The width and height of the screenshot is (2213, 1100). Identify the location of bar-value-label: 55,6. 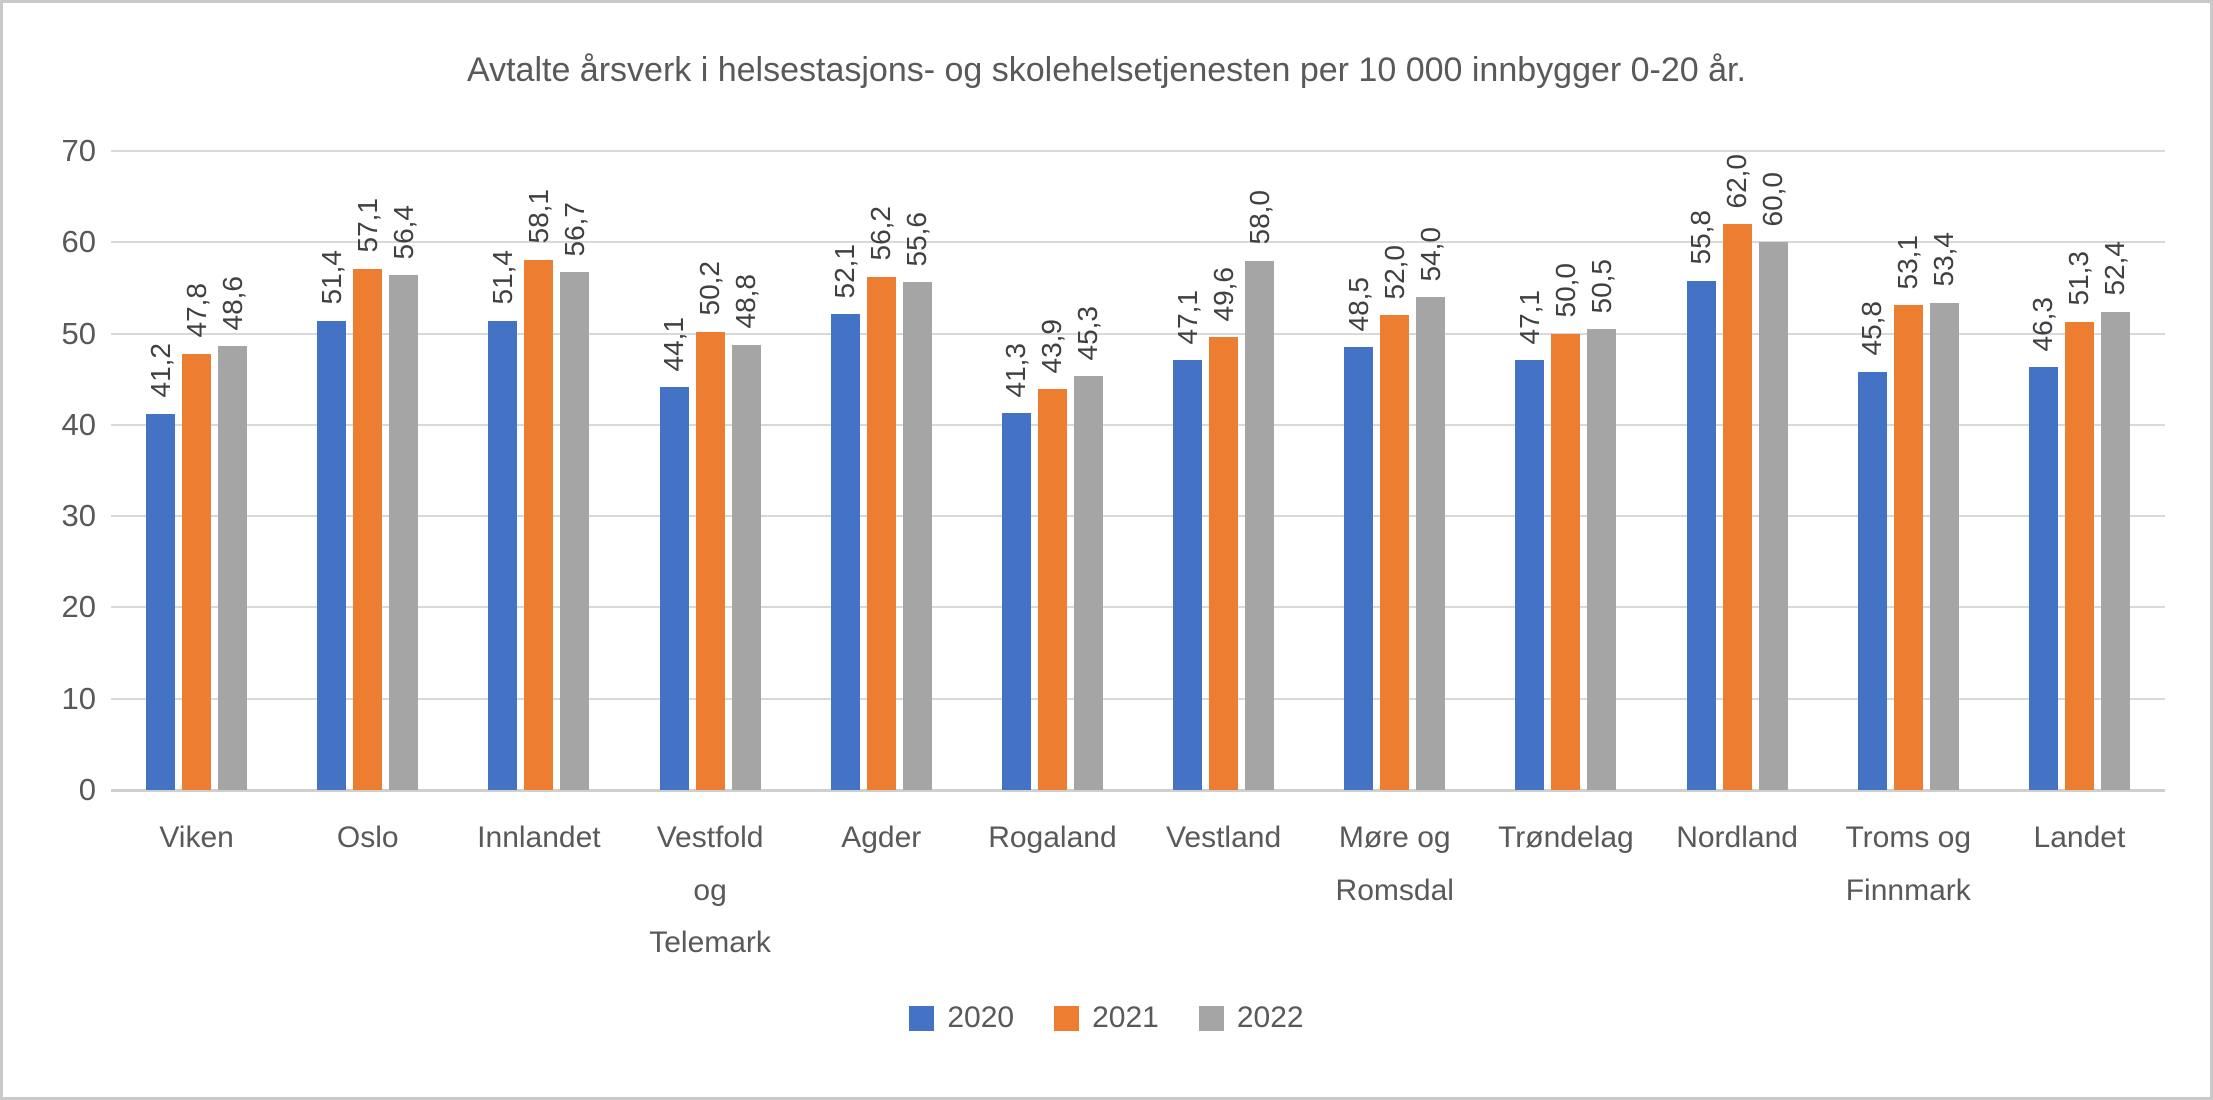
(917, 239).